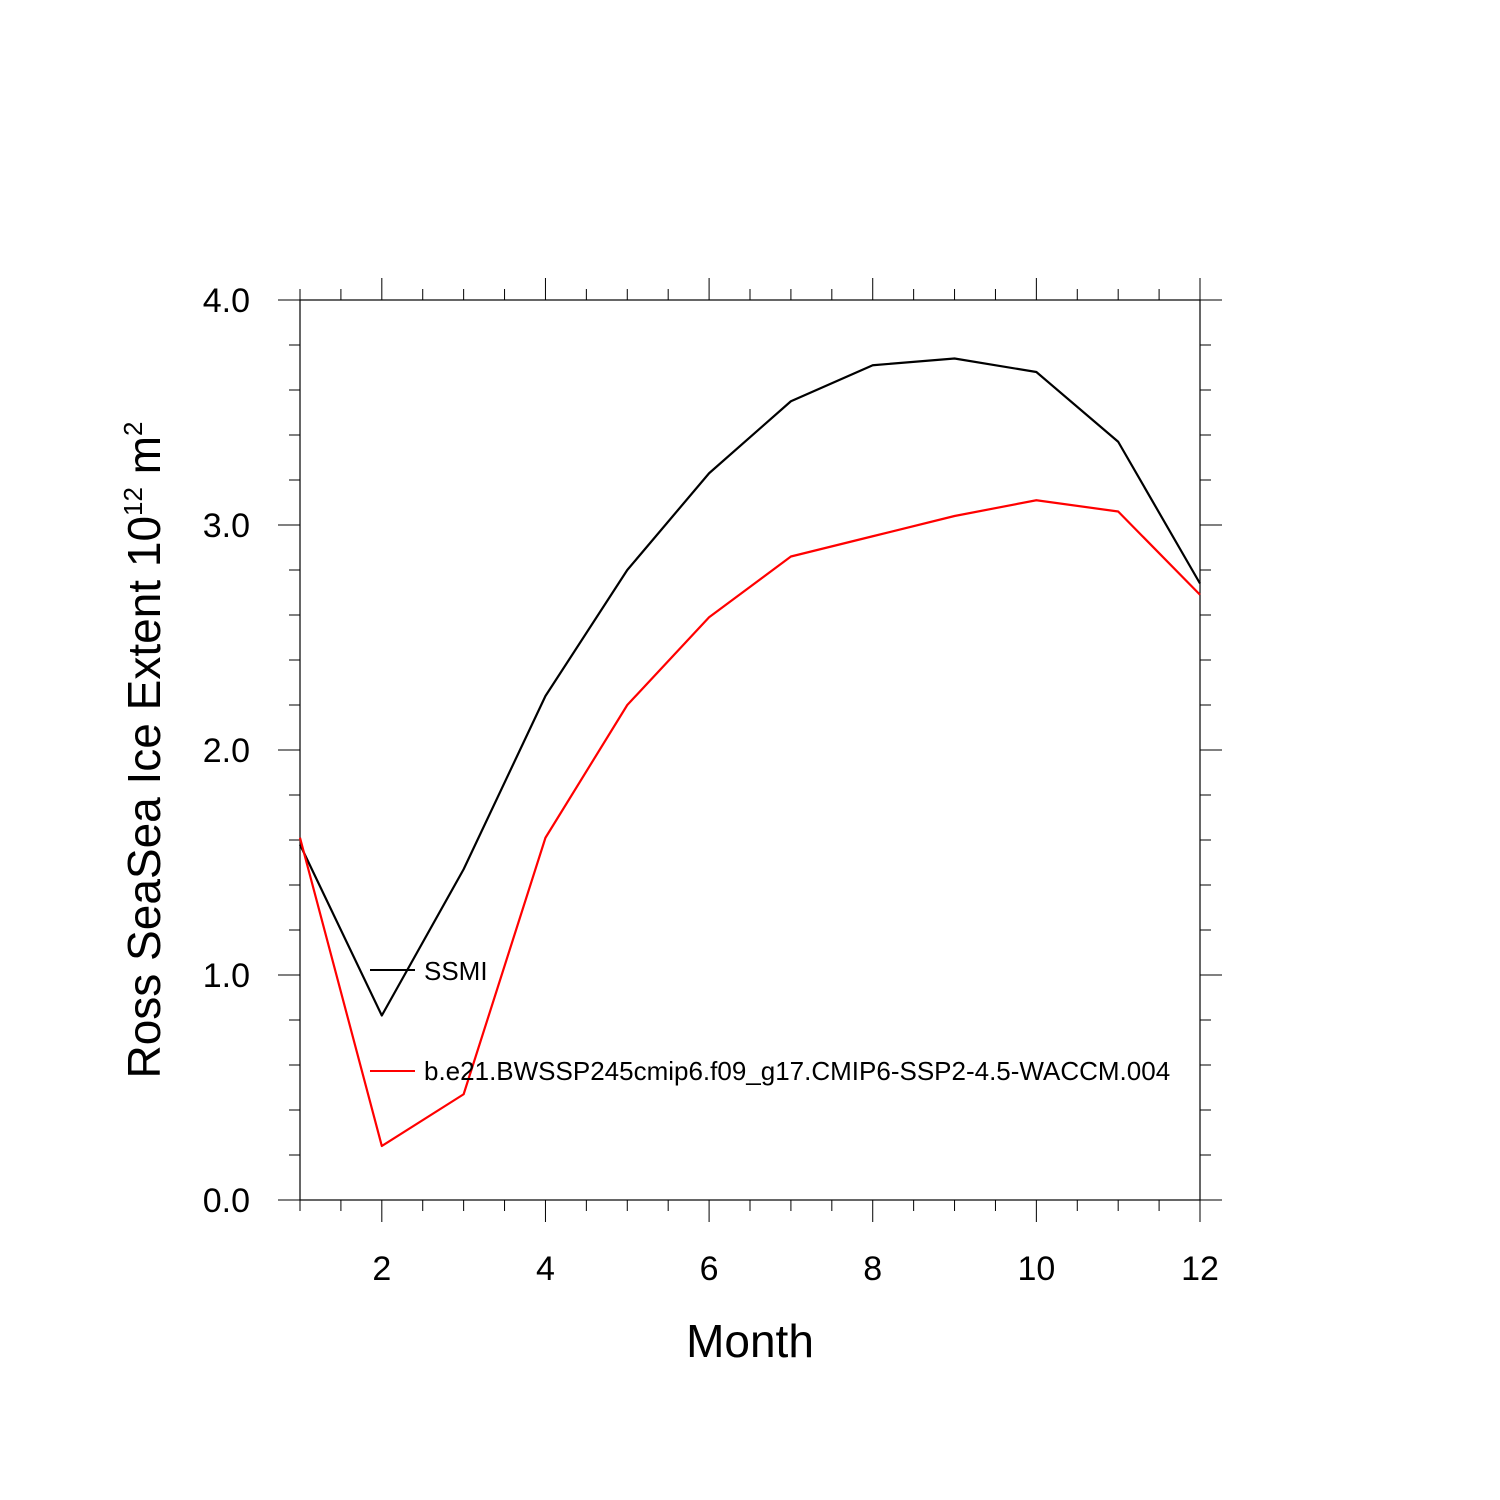 The image size is (1500, 1500). Describe the element at coordinates (144, 797) in the screenshot. I see `y-axis-title-prefix: Ross SeaSea Ice Extent 10` at that location.